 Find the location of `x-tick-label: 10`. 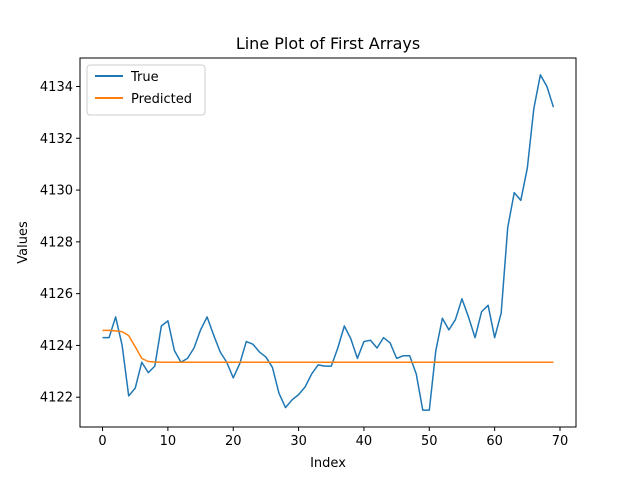

x-tick-label: 10 is located at coordinates (168, 441).